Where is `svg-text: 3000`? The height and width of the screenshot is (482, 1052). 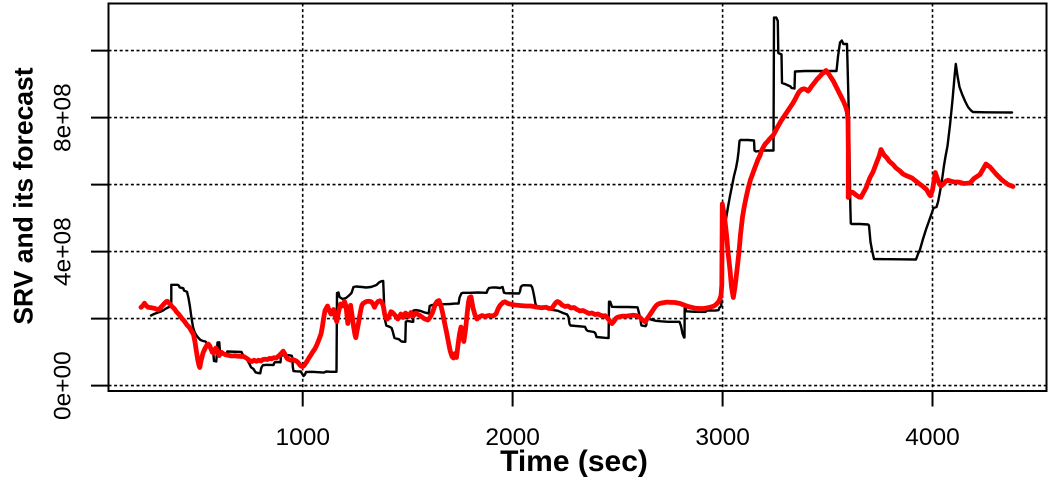
svg-text: 3000 is located at coordinates (722, 437).